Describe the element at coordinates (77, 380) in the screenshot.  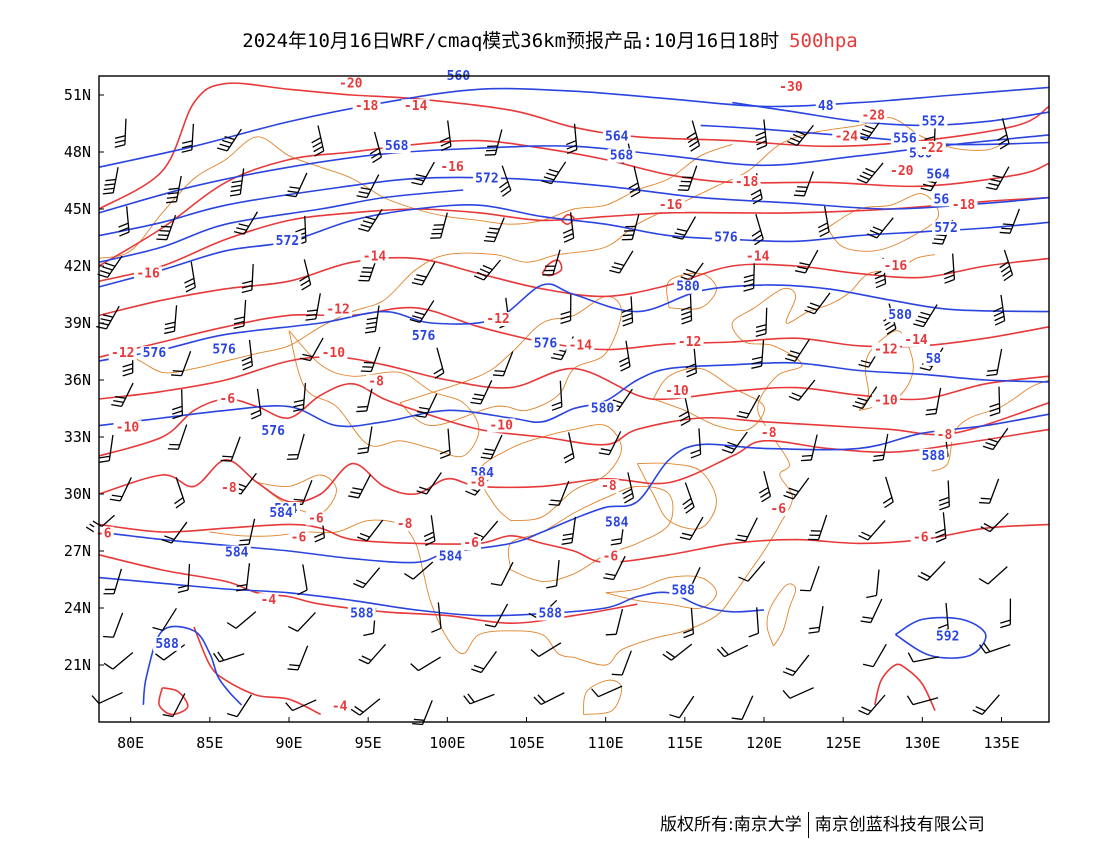
I see `y-tick-label: 36N` at that location.